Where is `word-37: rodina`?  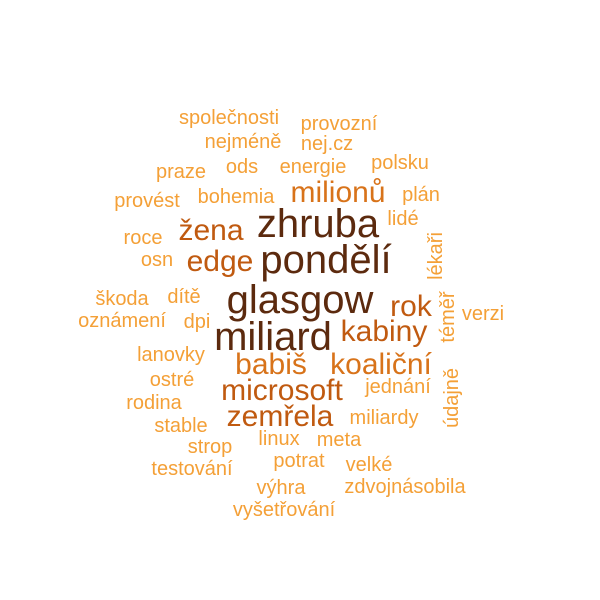 word-37: rodina is located at coordinates (154, 403).